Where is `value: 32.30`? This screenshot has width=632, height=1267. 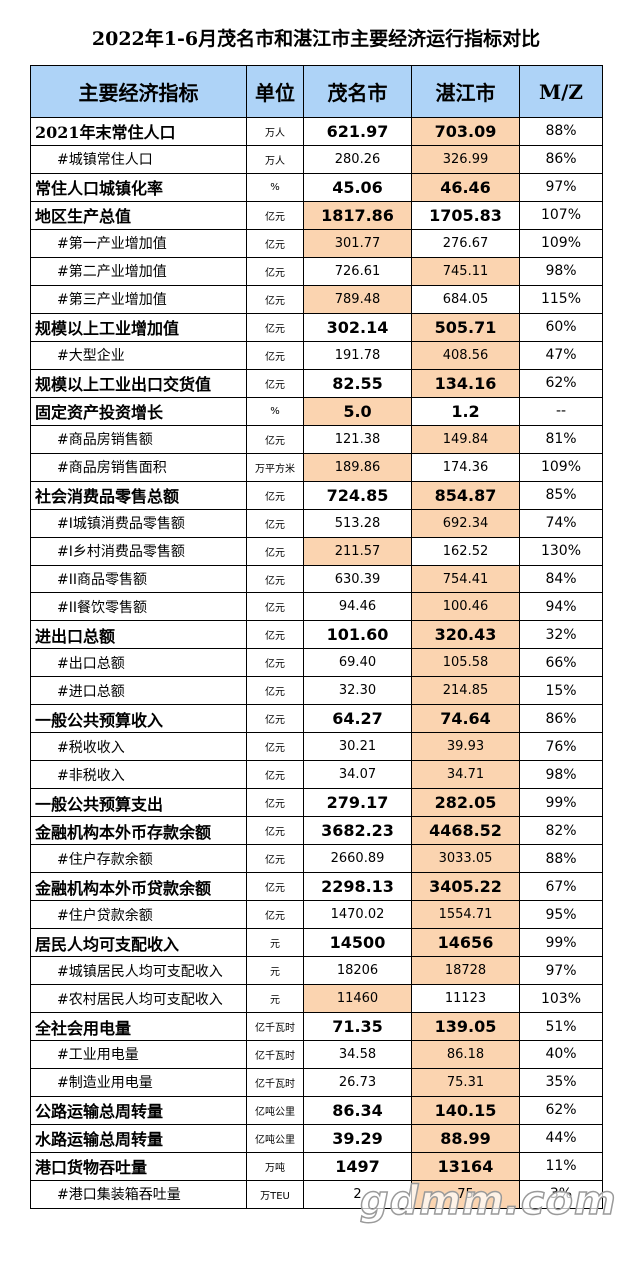
value: 32.30 is located at coordinates (358, 691).